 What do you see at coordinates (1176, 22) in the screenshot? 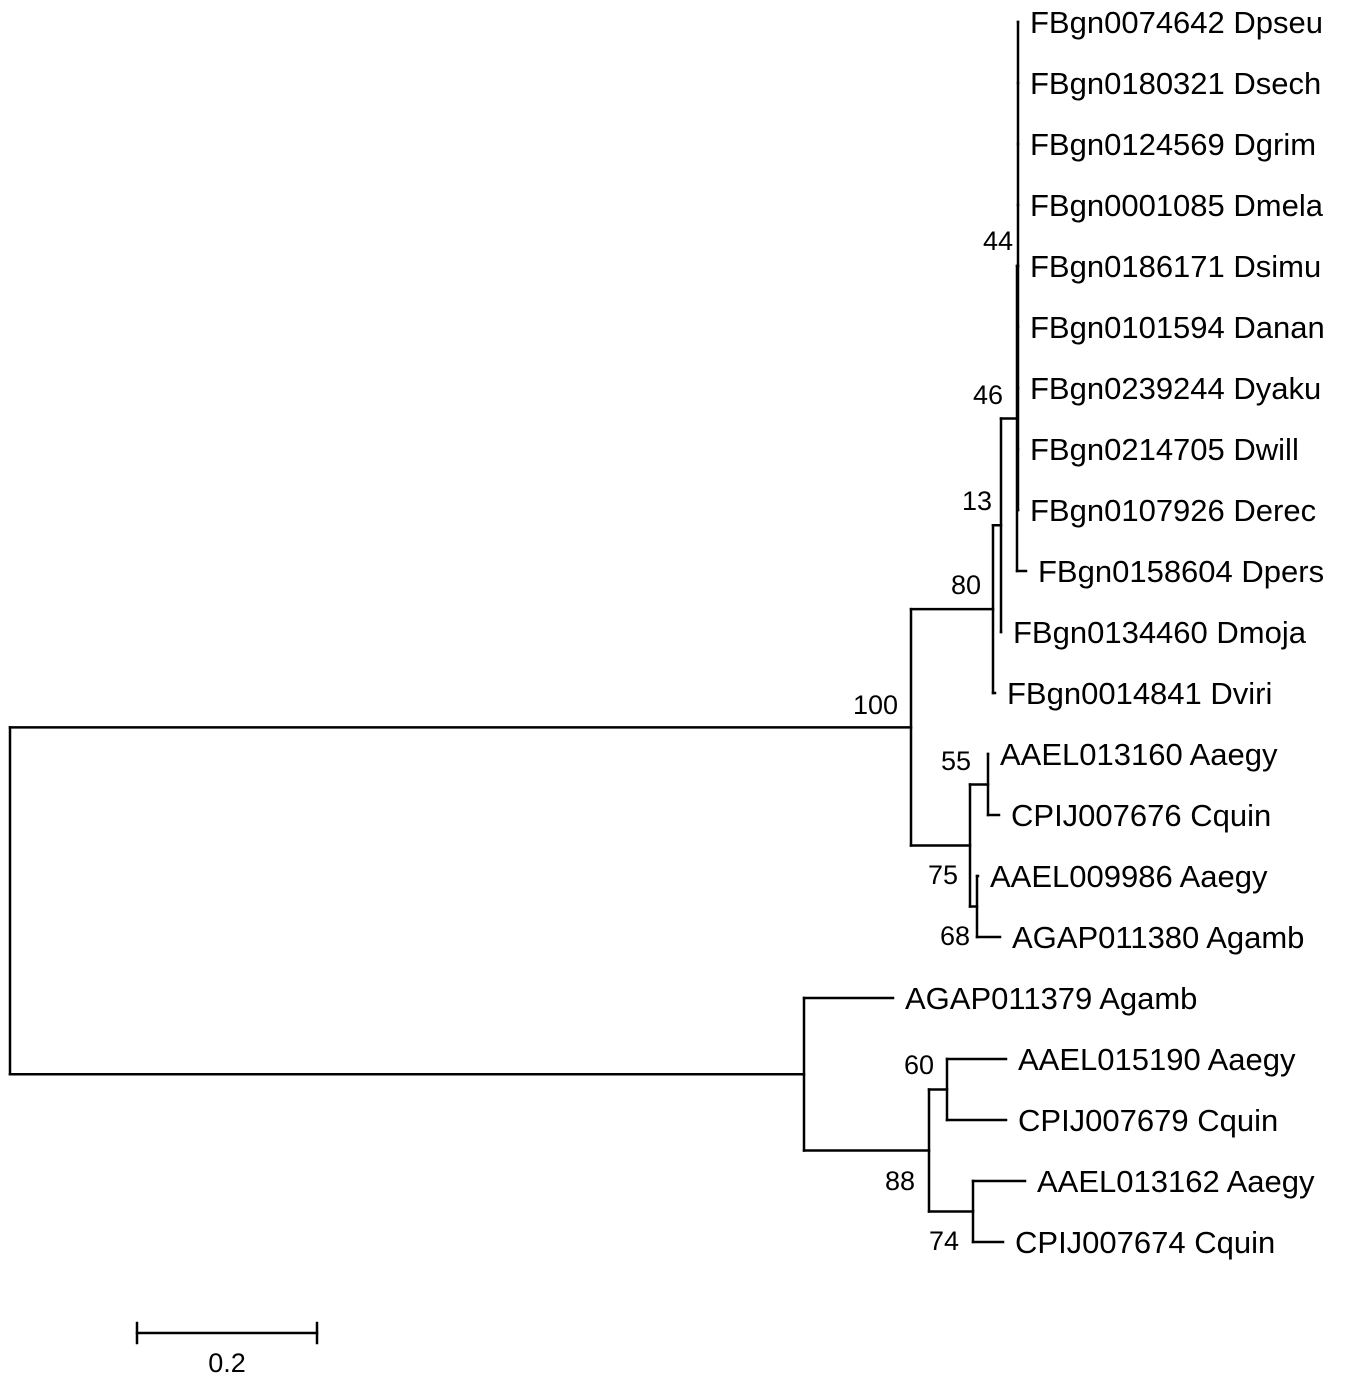
I see `leaf-label-dpseu: FBgn0074642 Dpseu` at bounding box center [1176, 22].